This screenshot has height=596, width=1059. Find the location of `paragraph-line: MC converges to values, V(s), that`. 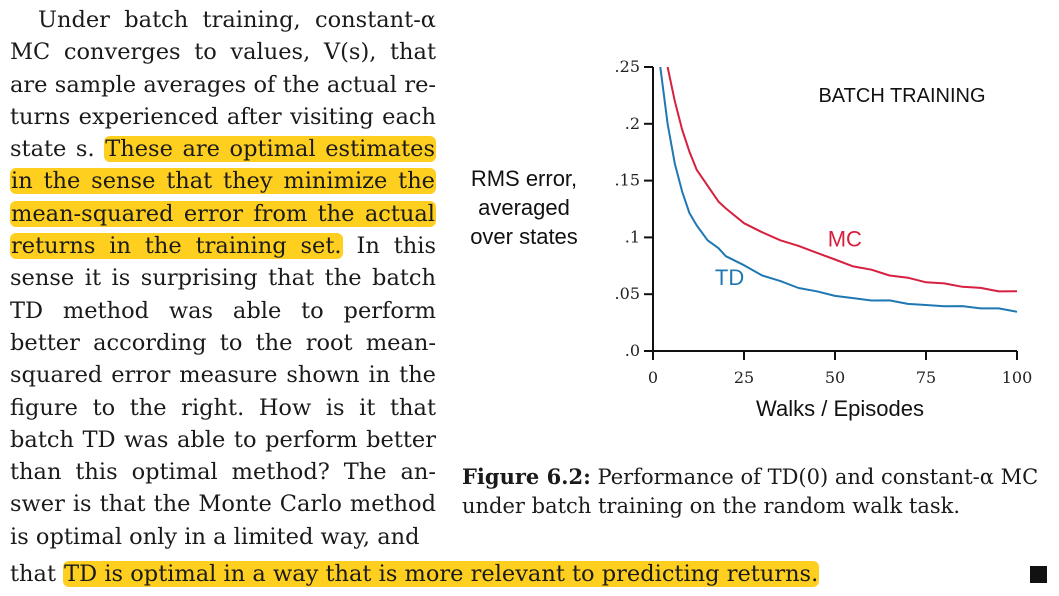

paragraph-line: MC converges to values, V(s), that is located at coordinates (223, 52).